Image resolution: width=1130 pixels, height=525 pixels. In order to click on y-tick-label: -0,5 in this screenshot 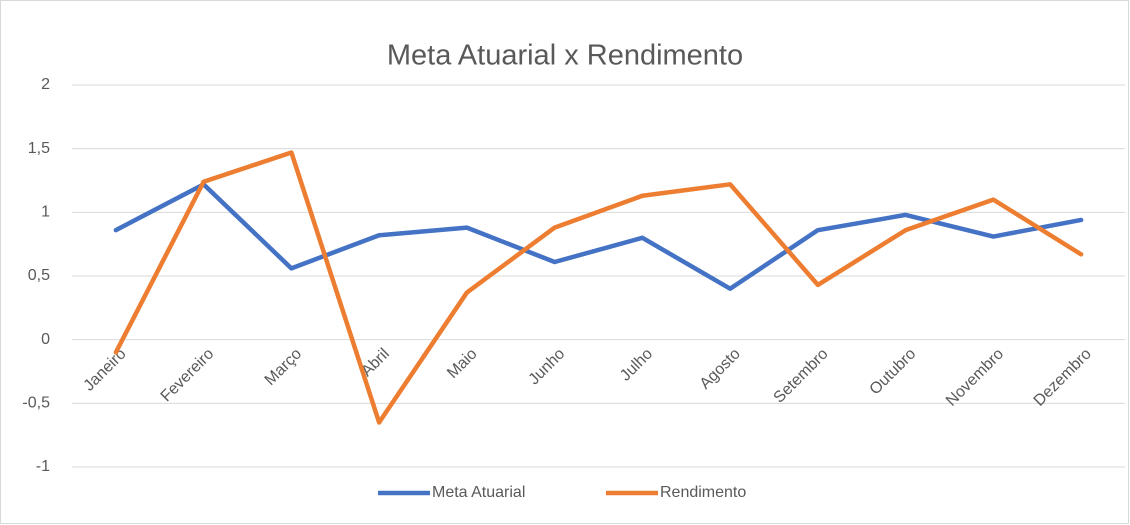, I will do `click(36, 403)`.